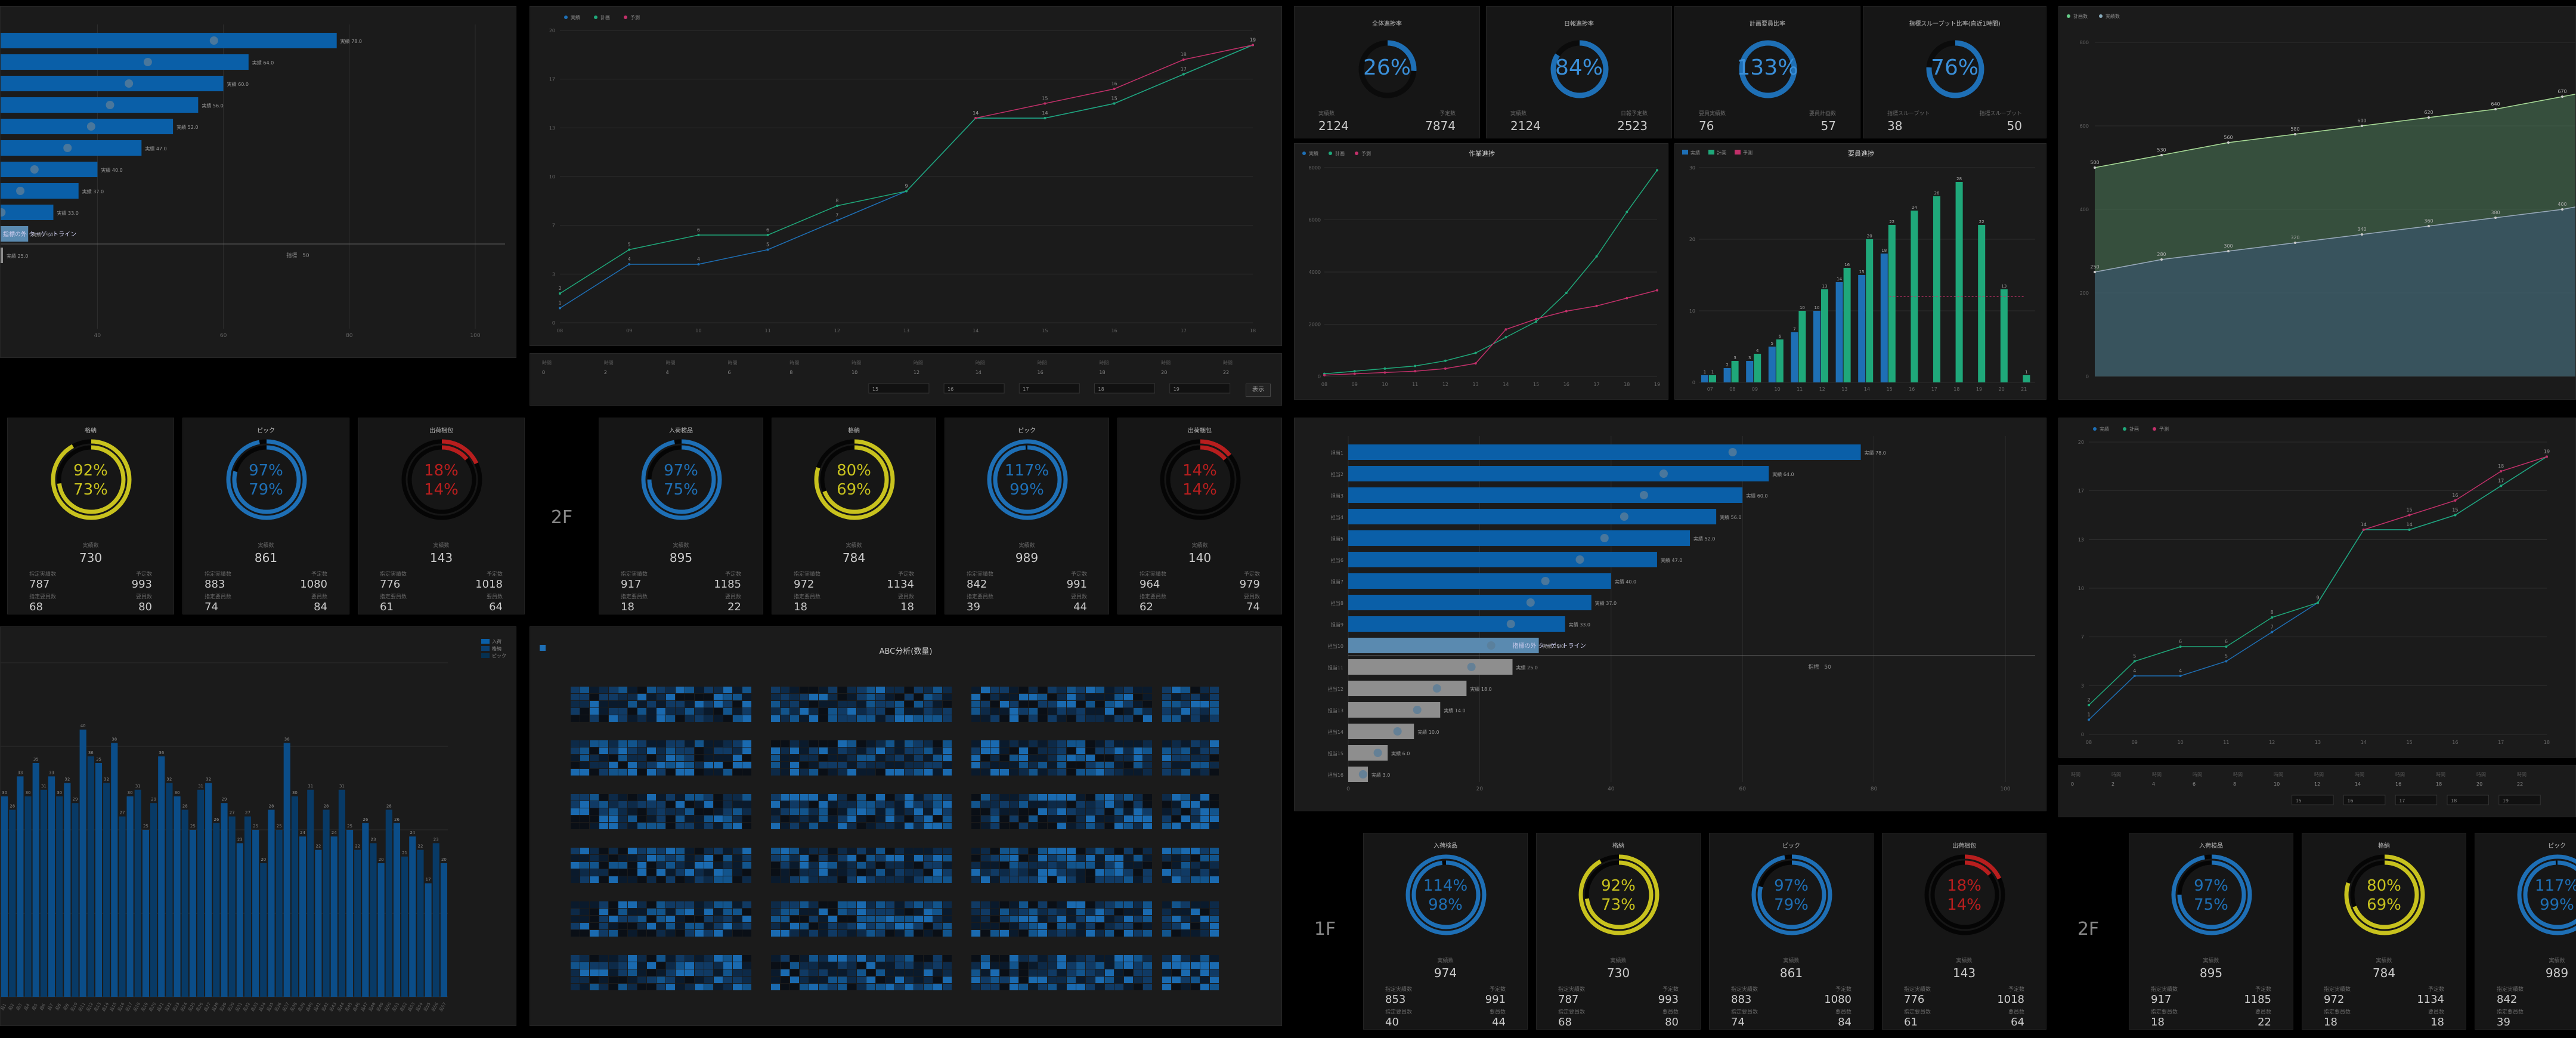  I want to click on x-tick: 18, so click(2547, 742).